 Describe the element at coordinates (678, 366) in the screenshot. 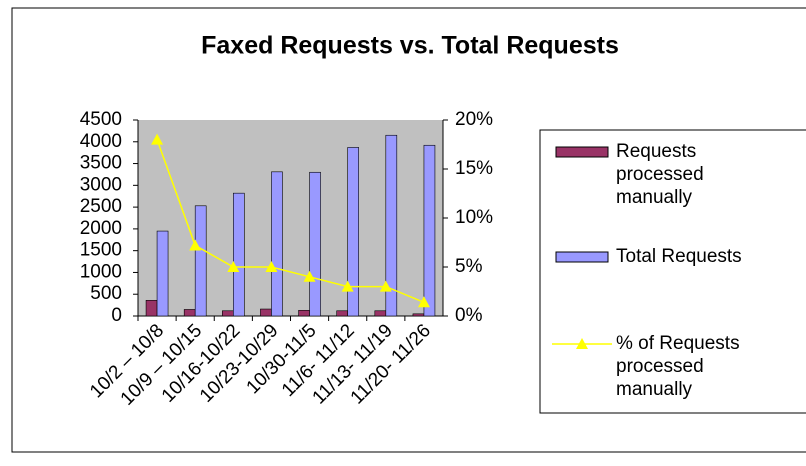

I see `legend-label: % of Requests processed manually` at that location.